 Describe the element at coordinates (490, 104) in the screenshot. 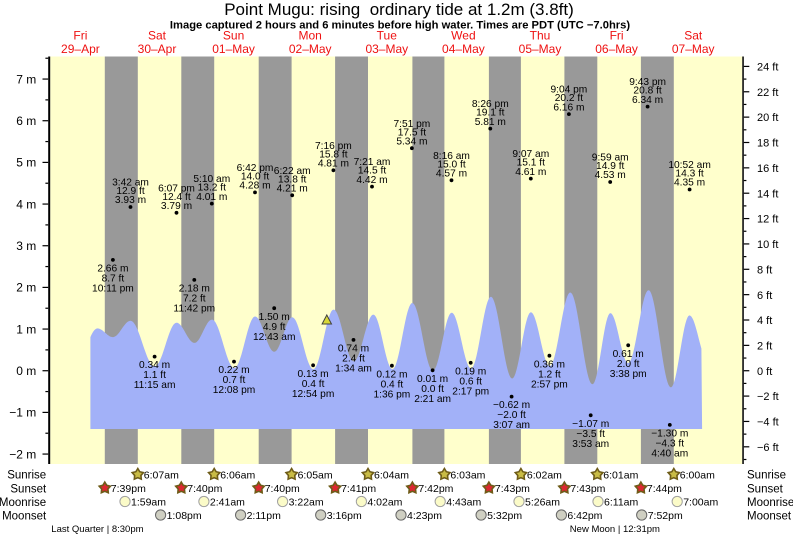

I see `svg-text: 8:26 pm` at that location.